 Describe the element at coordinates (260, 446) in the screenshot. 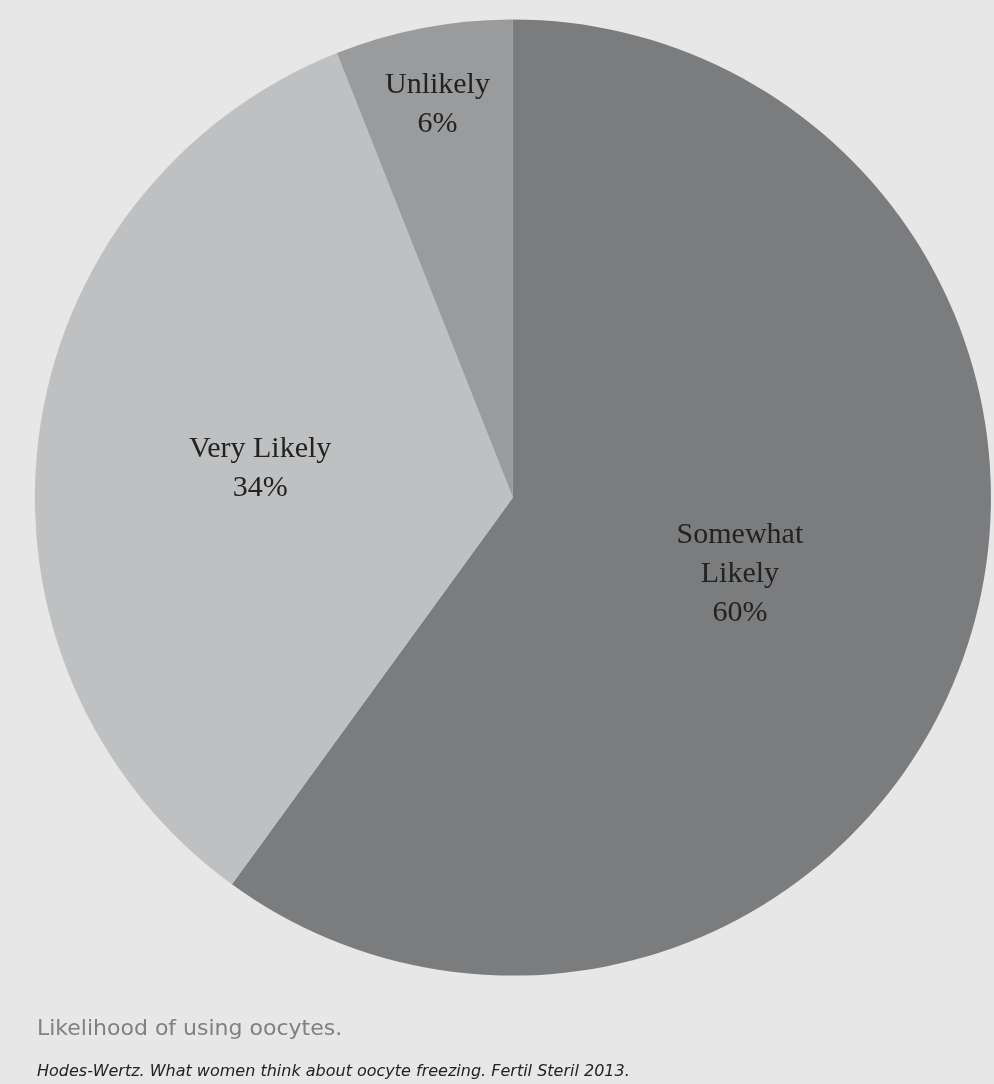

I see `slice-label: Very Likely` at that location.